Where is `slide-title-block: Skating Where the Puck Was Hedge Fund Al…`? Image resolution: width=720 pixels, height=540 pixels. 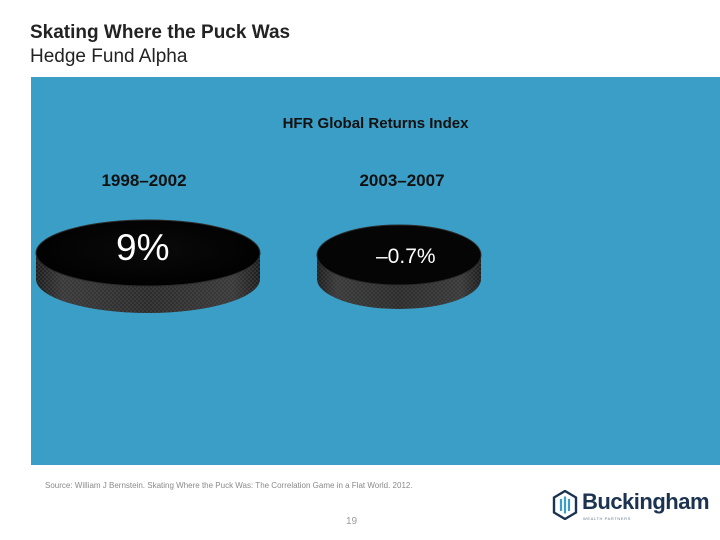
slide-title-block: Skating Where the Puck Was Hedge Fund Al… is located at coordinates (160, 45).